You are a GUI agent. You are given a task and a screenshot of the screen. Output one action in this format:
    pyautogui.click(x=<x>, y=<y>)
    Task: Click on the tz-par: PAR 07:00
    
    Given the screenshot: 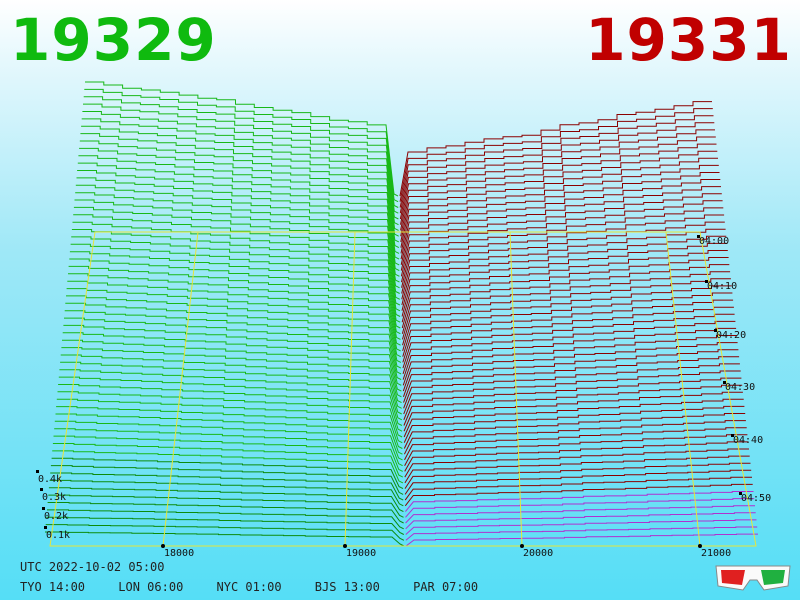 What is the action you would take?
    pyautogui.click(x=446, y=587)
    